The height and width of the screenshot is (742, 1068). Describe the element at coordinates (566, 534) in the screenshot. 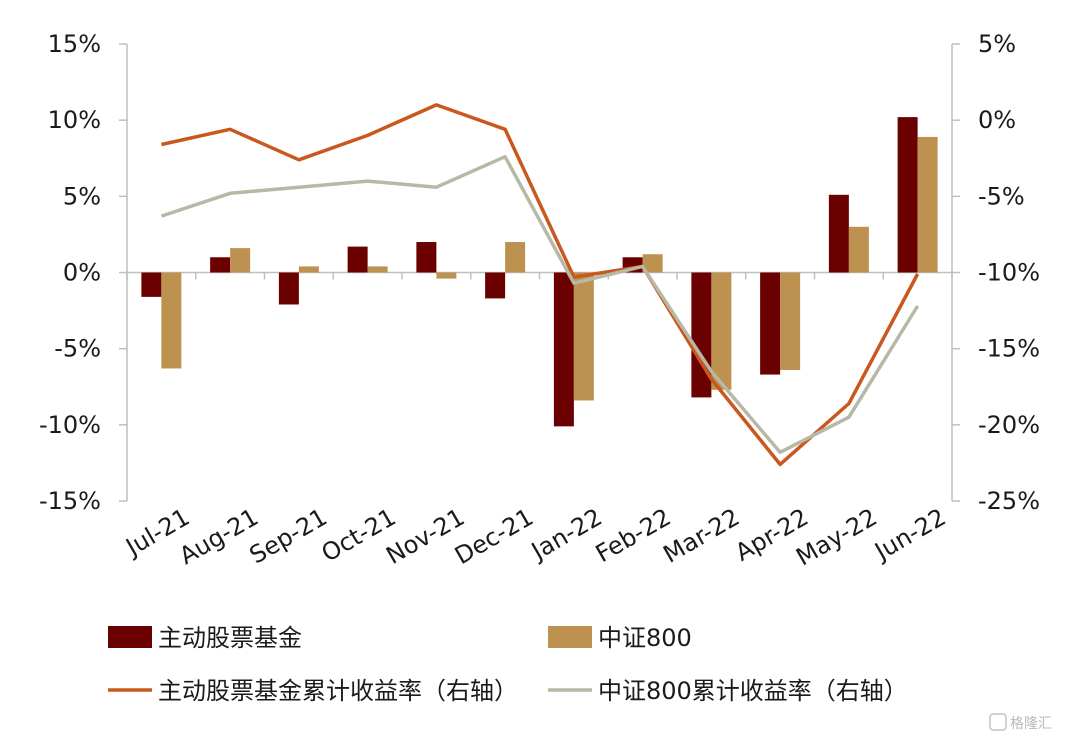

I see `category-label: Jan-22` at that location.